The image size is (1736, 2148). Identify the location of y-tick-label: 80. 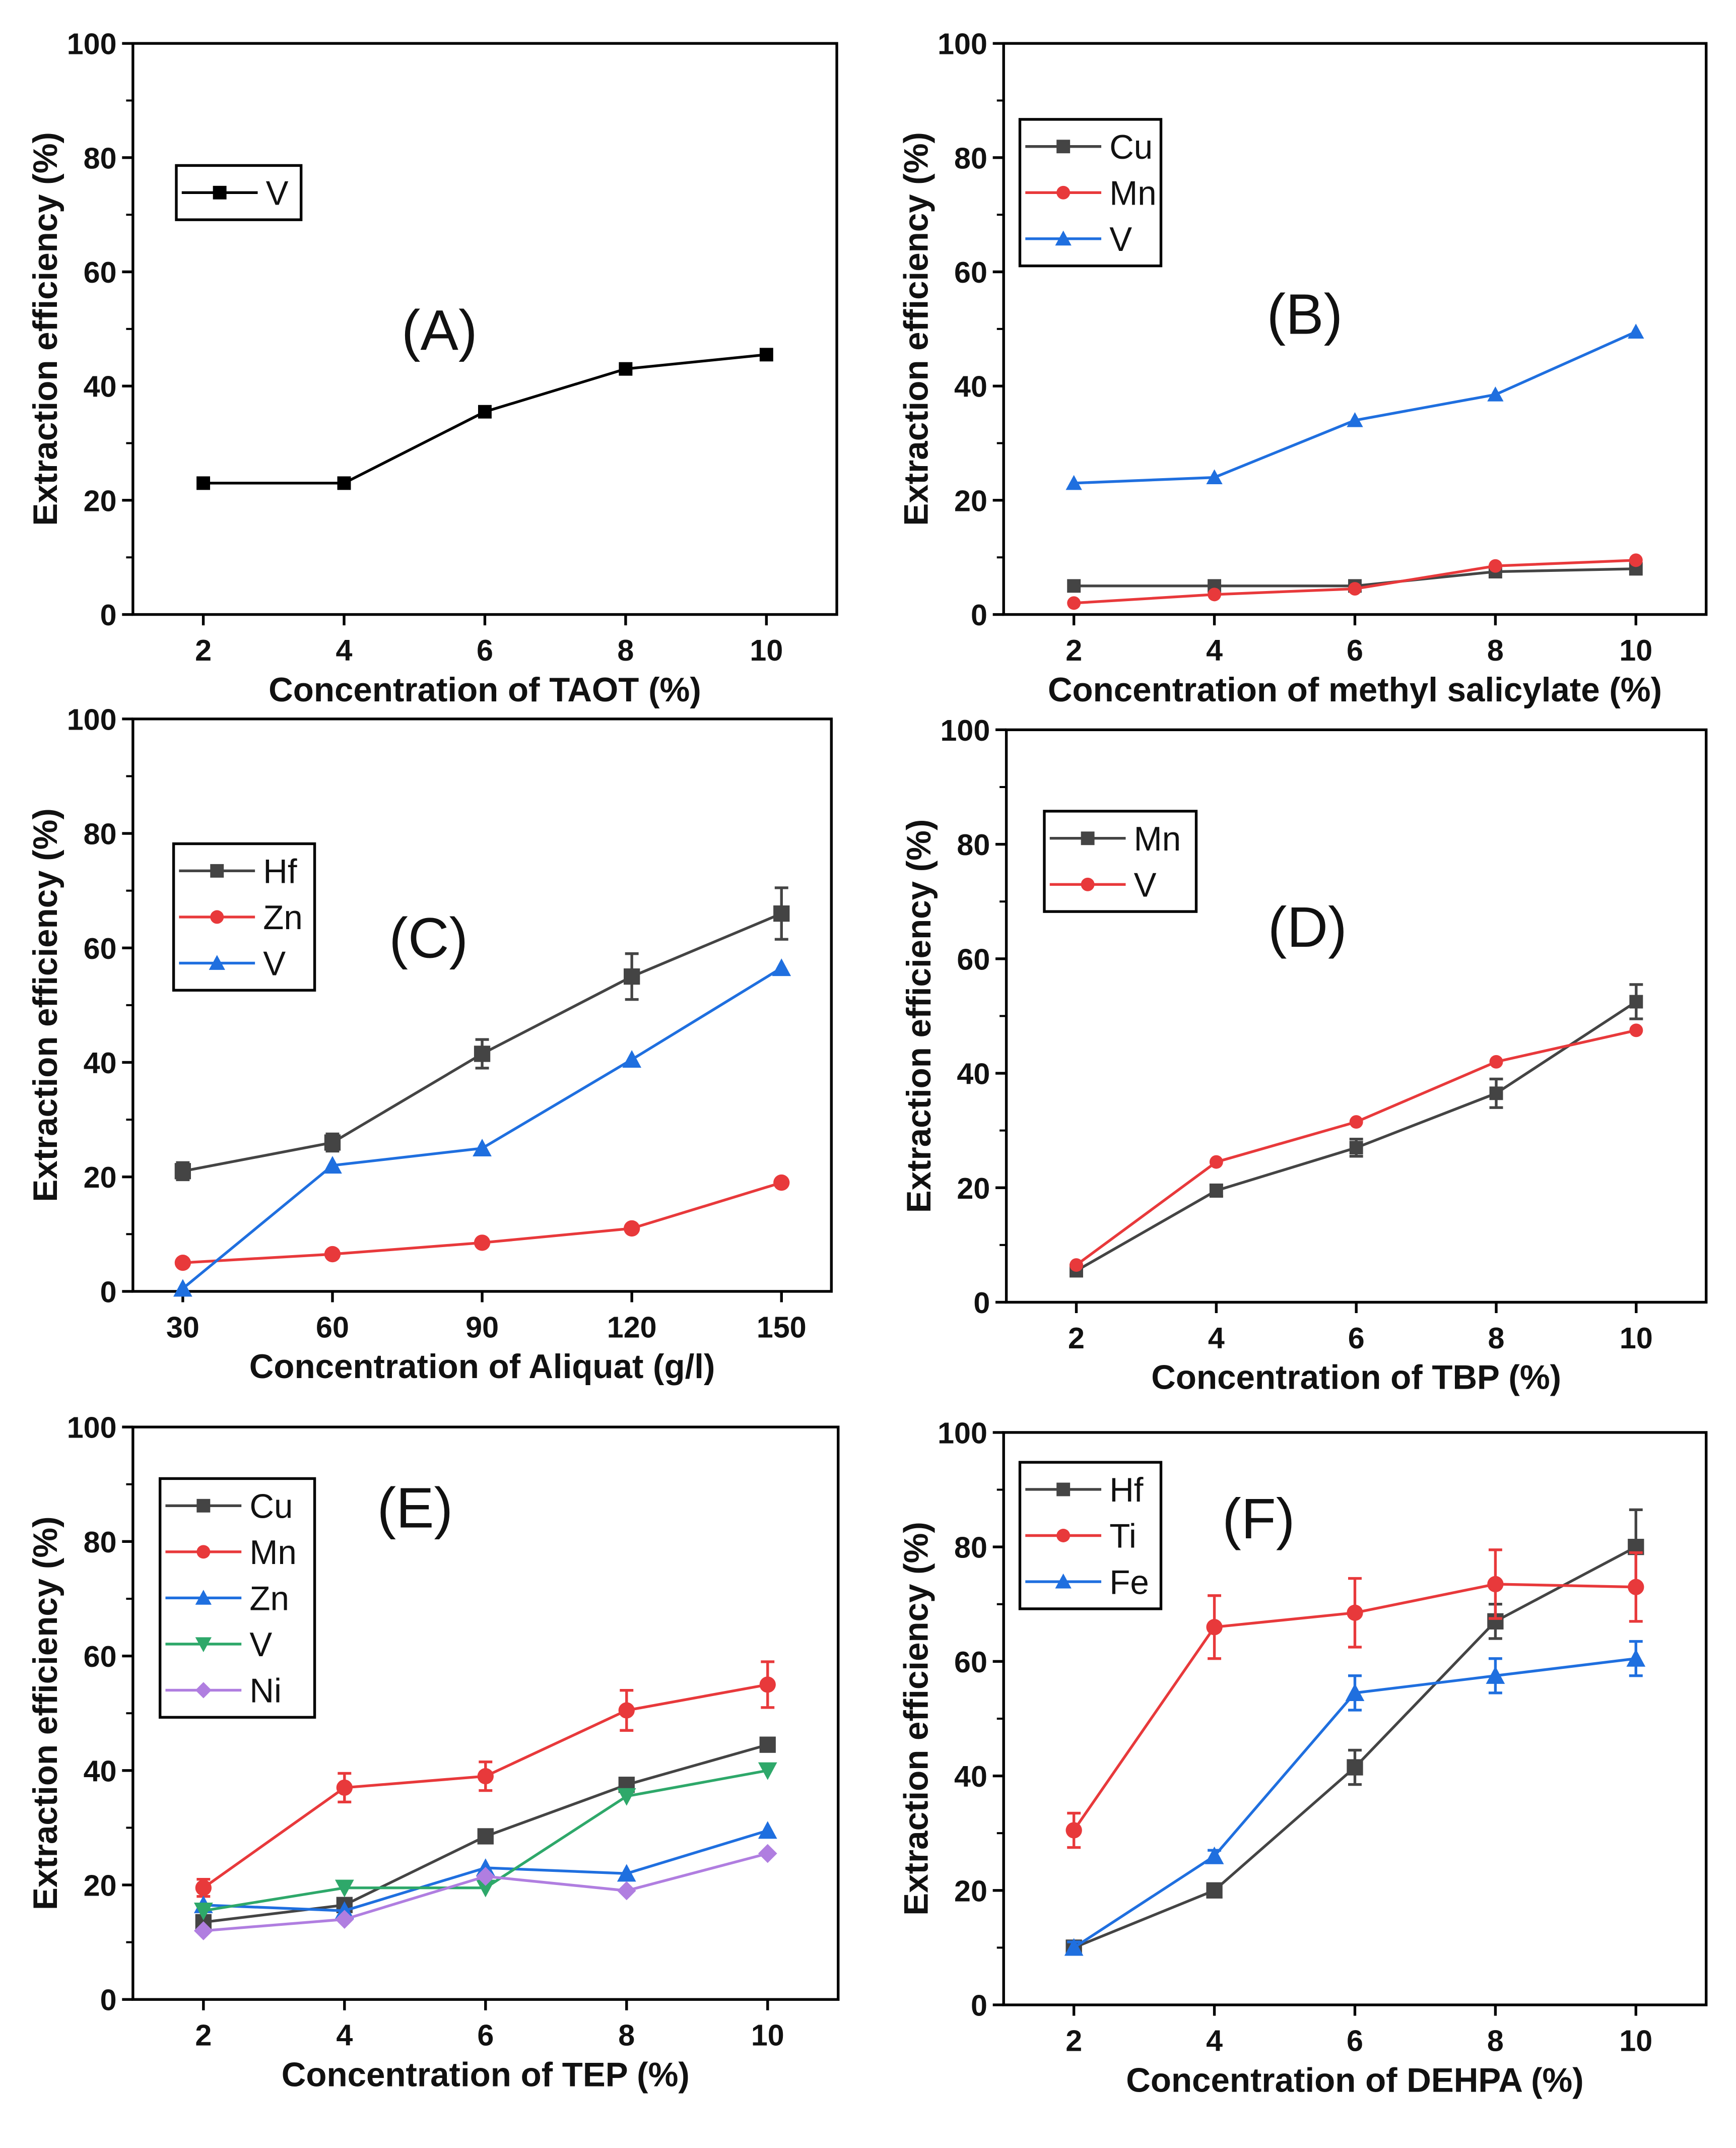
(970, 158).